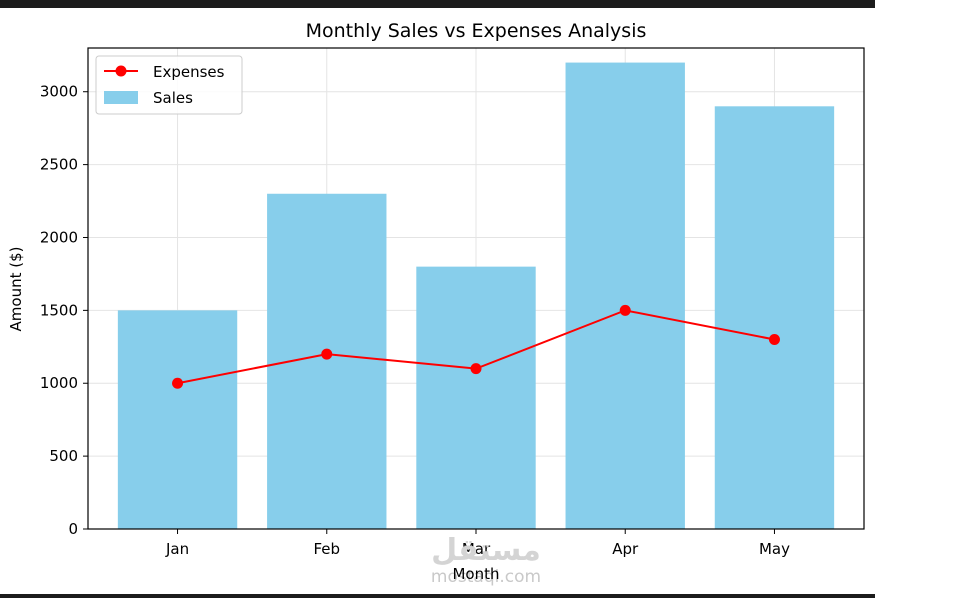 This screenshot has width=971, height=598. I want to click on legend-entry-expenses: Expenses, so click(189, 72).